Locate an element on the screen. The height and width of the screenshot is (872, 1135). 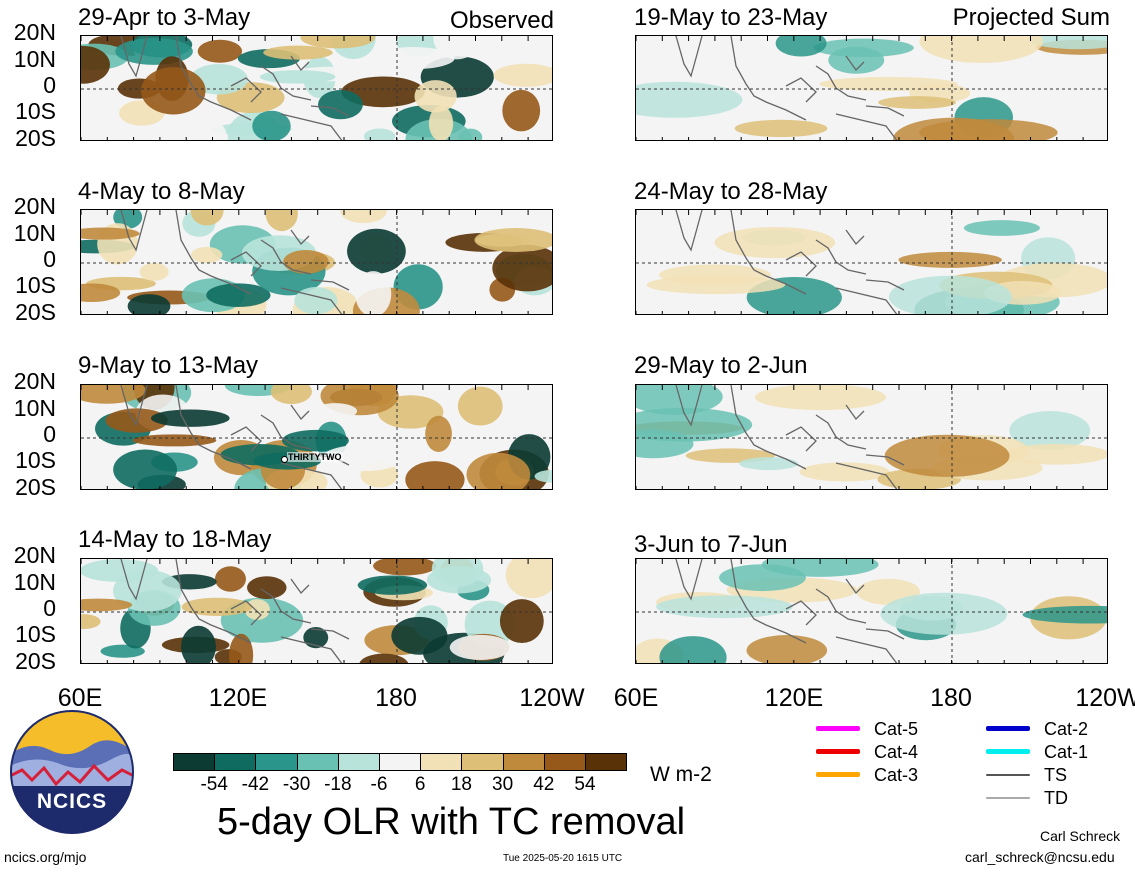
colorbar-units: W m-2 is located at coordinates (681, 774).